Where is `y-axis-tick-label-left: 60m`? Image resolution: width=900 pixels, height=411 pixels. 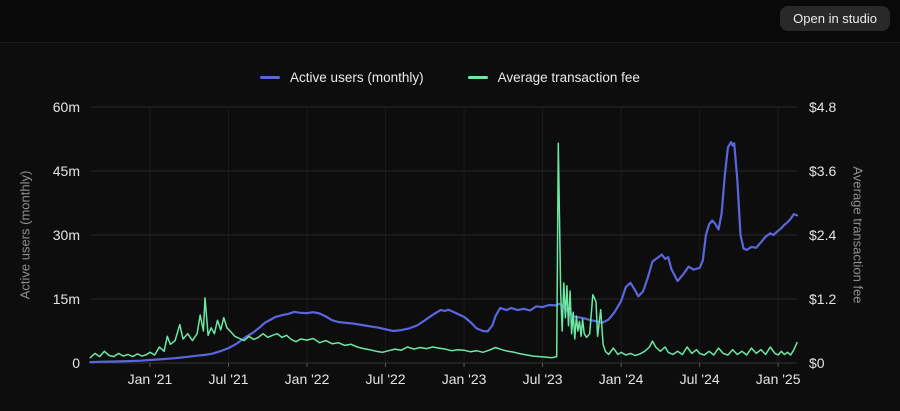 y-axis-tick-label-left: 60m is located at coordinates (66, 107).